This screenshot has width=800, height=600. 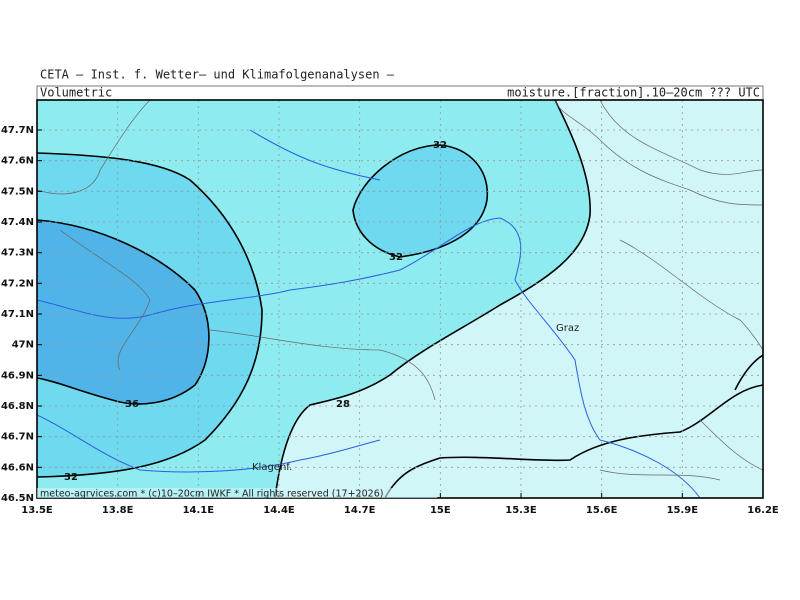 What do you see at coordinates (17, 437) in the screenshot?
I see `lat-tick-label: 46.7N` at bounding box center [17, 437].